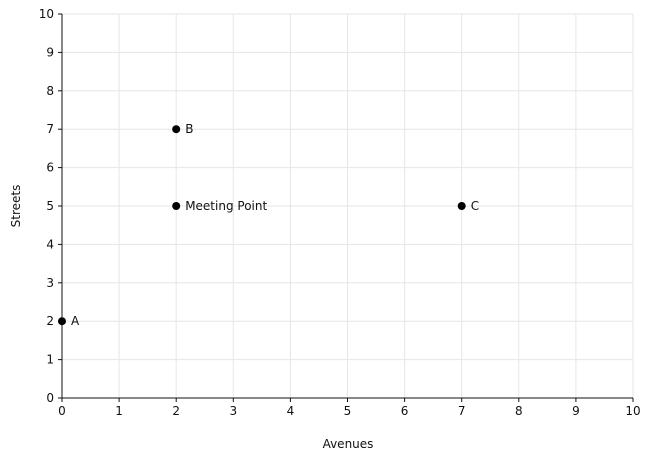 This screenshot has height=458, width=647. What do you see at coordinates (226, 206) in the screenshot?
I see `point-label: Meeting Point` at bounding box center [226, 206].